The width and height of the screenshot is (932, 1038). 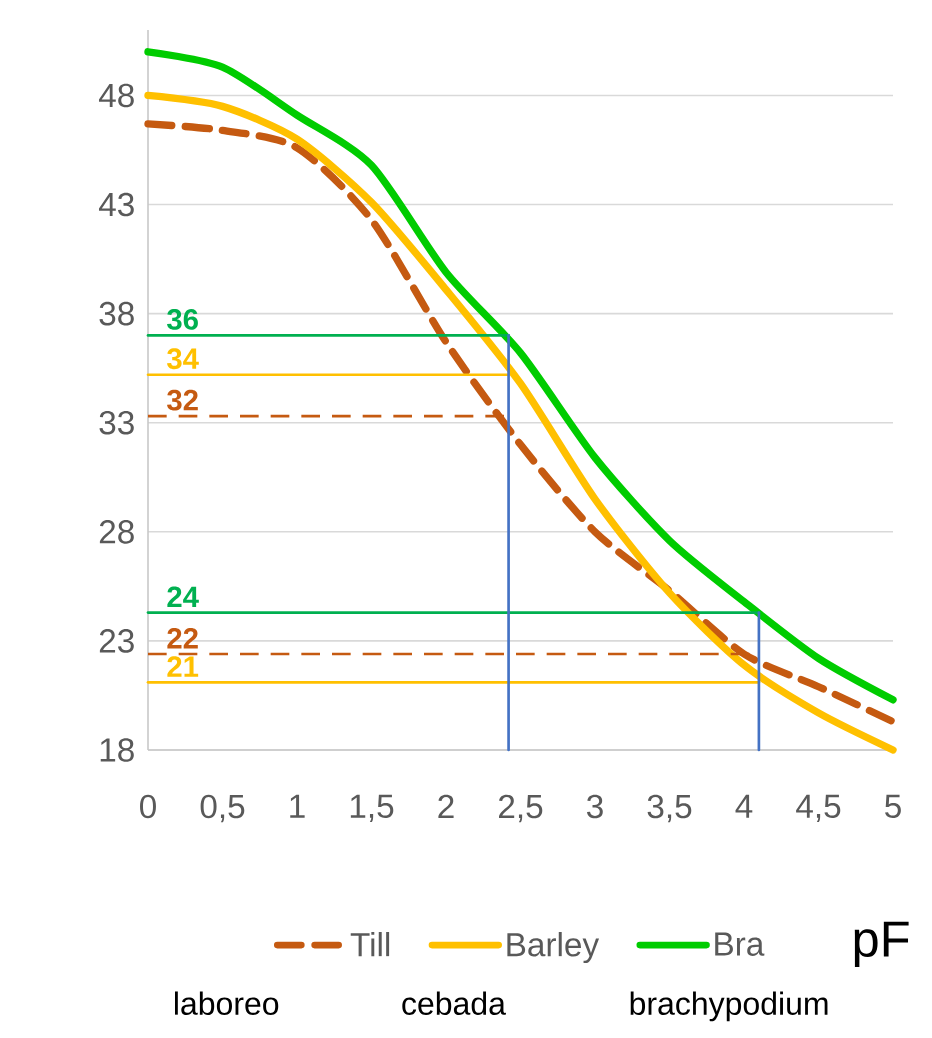 What do you see at coordinates (881, 944) in the screenshot?
I see `x-axis-title: pF` at bounding box center [881, 944].